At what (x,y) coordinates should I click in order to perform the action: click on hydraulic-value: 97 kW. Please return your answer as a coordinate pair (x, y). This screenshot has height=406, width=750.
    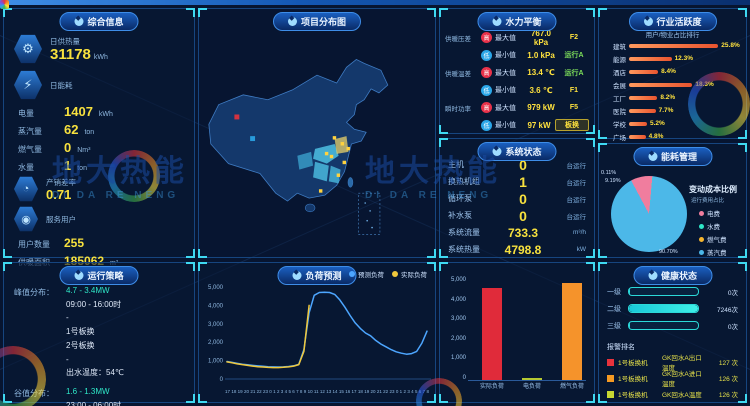
    Looking at the image, I should click on (539, 125).